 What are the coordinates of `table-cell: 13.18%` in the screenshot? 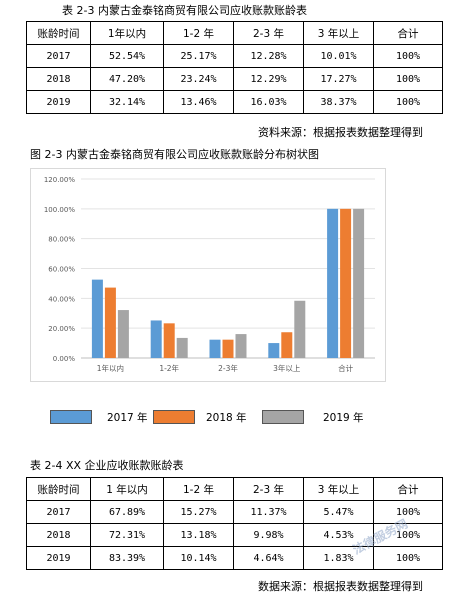 It's located at (198, 535).